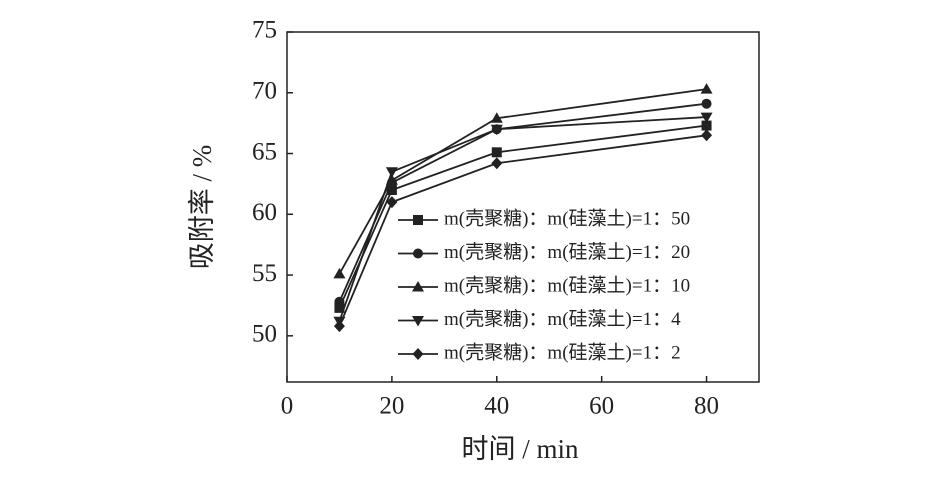 This screenshot has height=495, width=945. I want to click on y-tick-label: 50, so click(264, 334).